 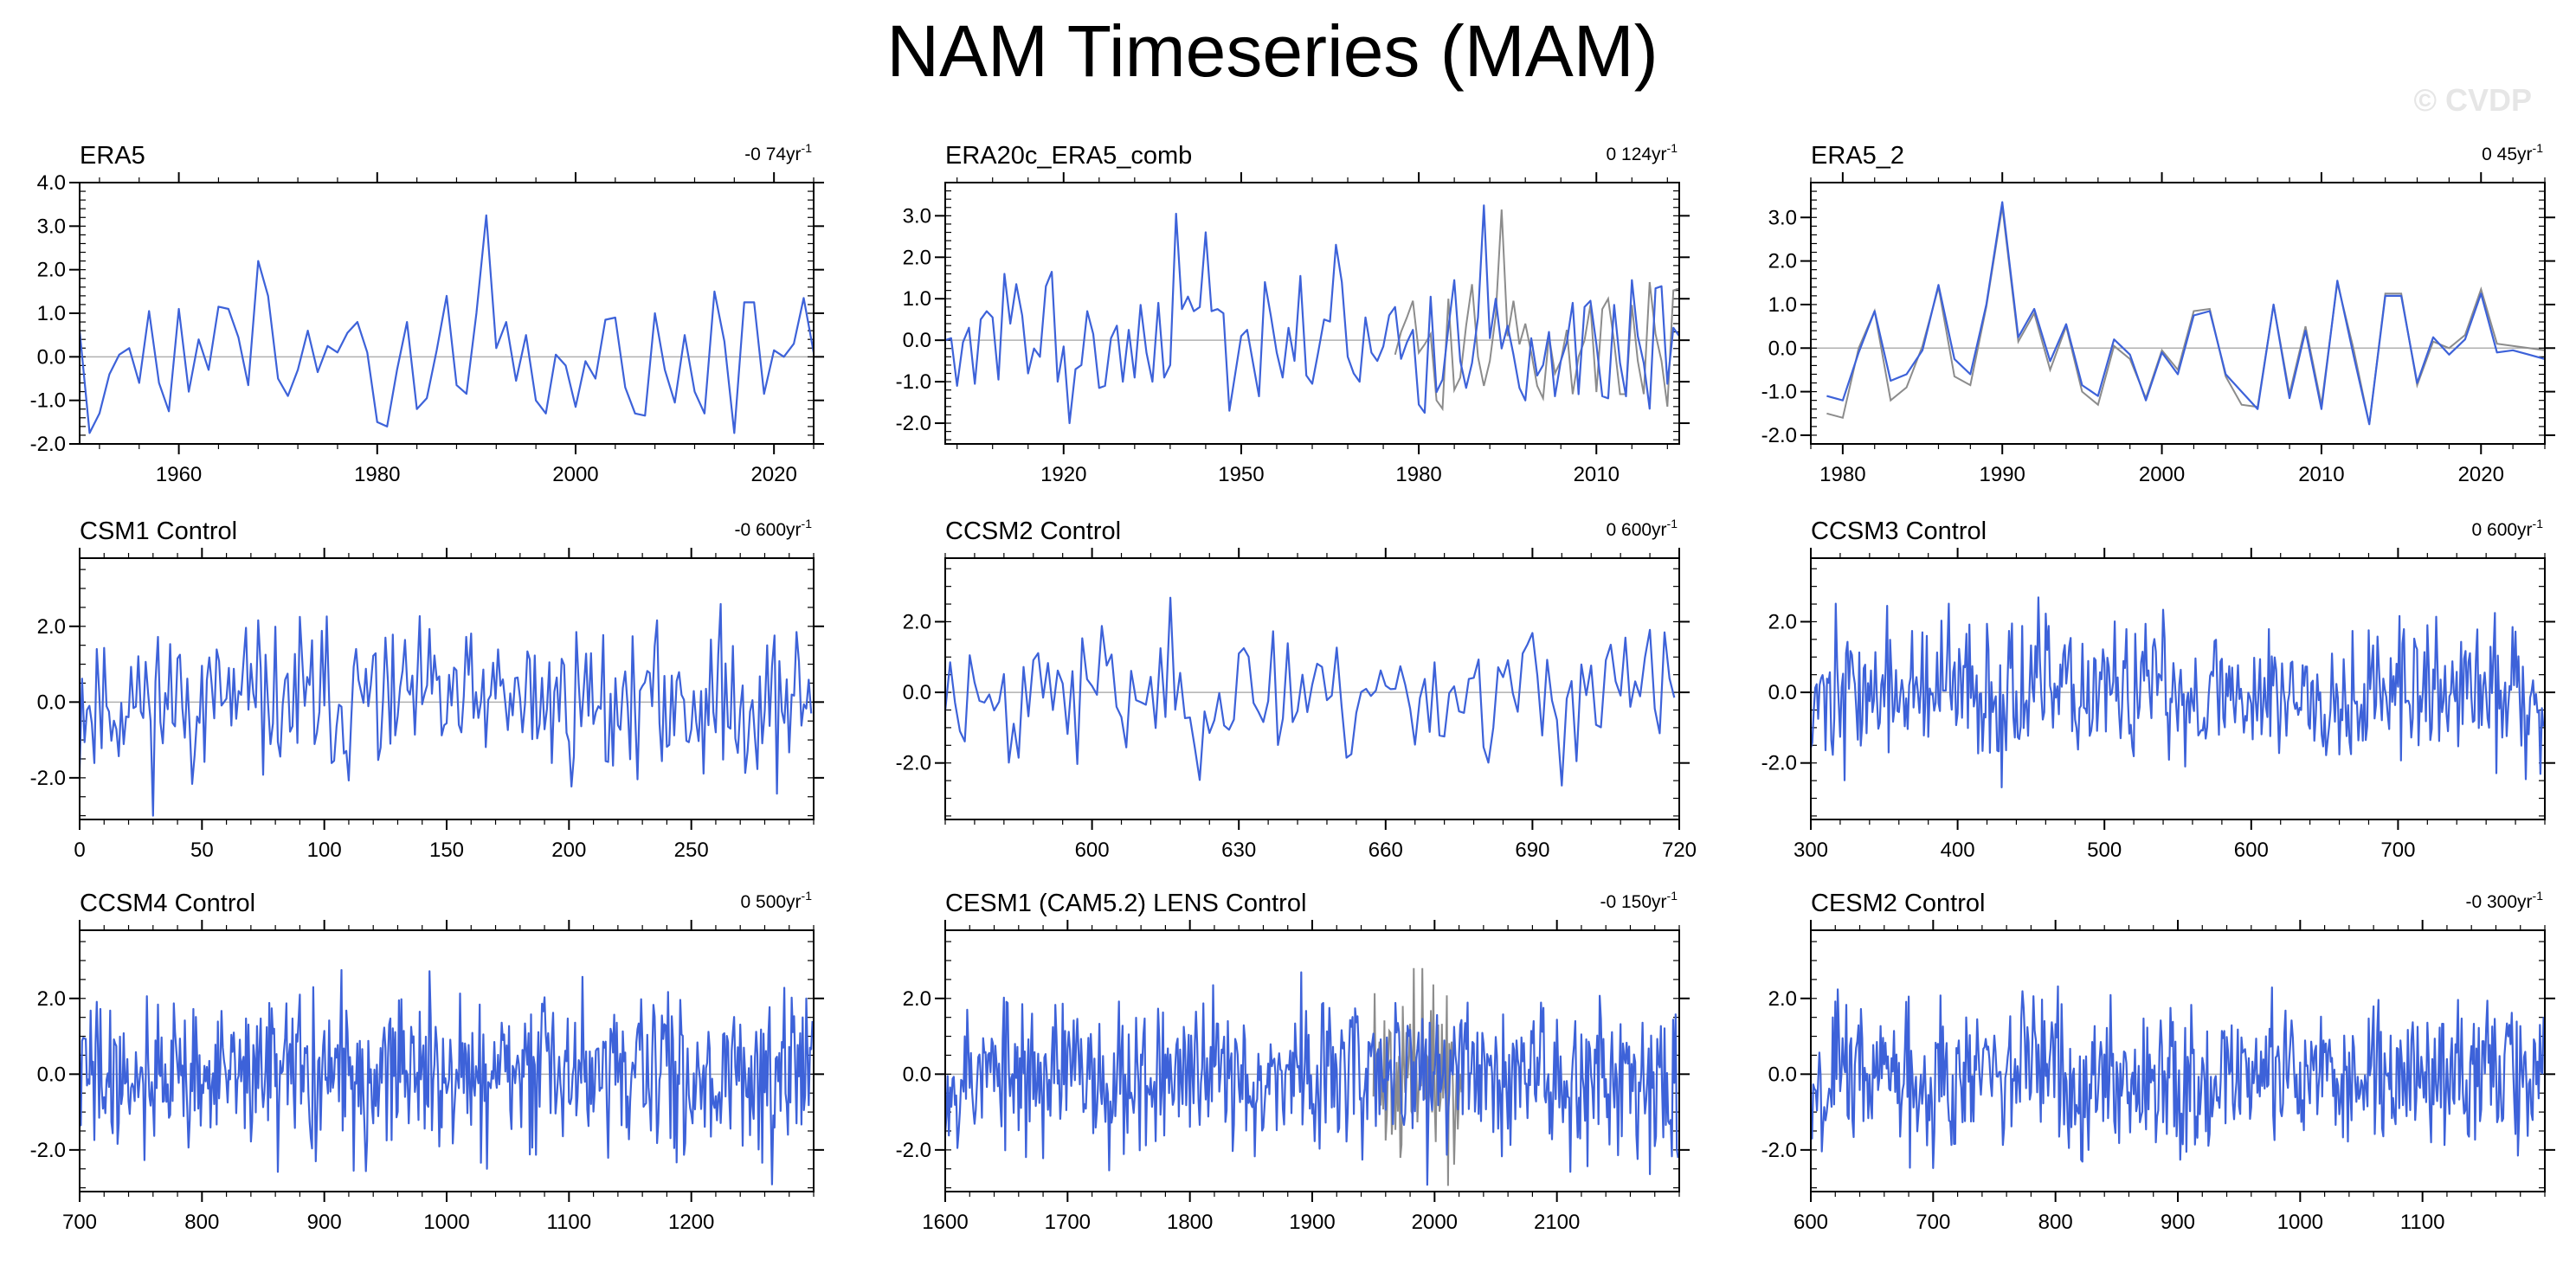 I want to click on x-tick-label: 1100, so click(x=569, y=1222).